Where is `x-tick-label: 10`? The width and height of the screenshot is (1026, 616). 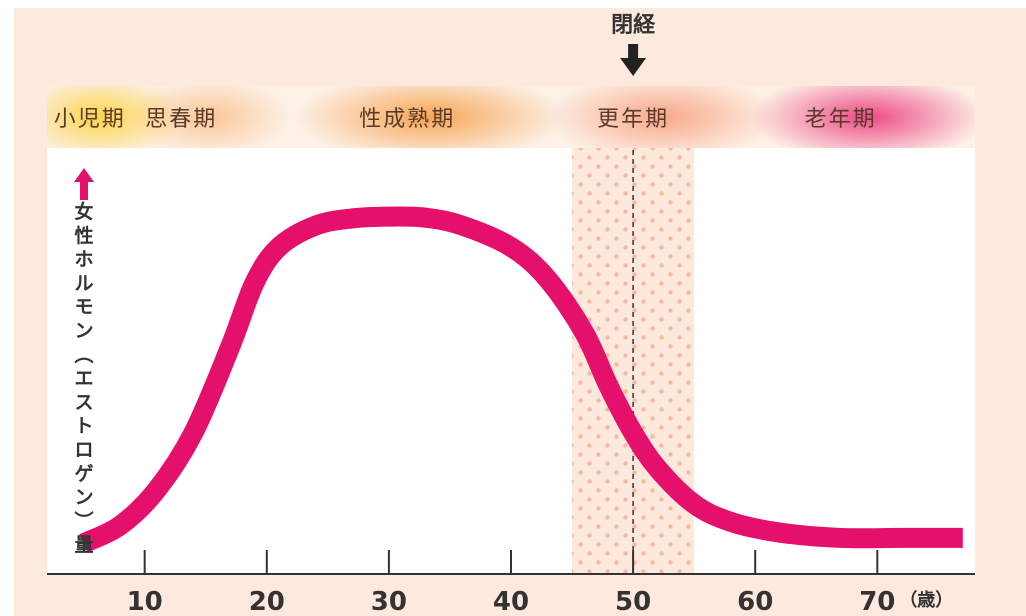 x-tick-label: 10 is located at coordinates (145, 601).